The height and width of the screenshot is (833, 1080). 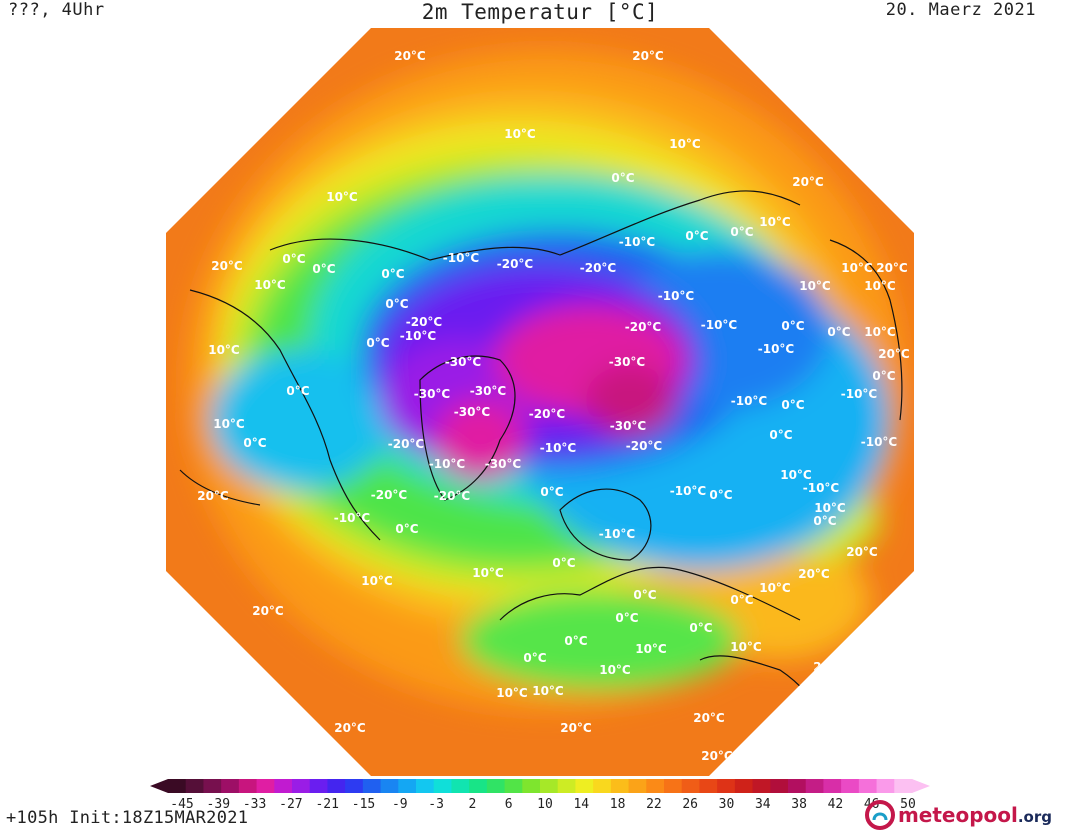 I want to click on colorbar-tick-label: 30, so click(x=727, y=804).